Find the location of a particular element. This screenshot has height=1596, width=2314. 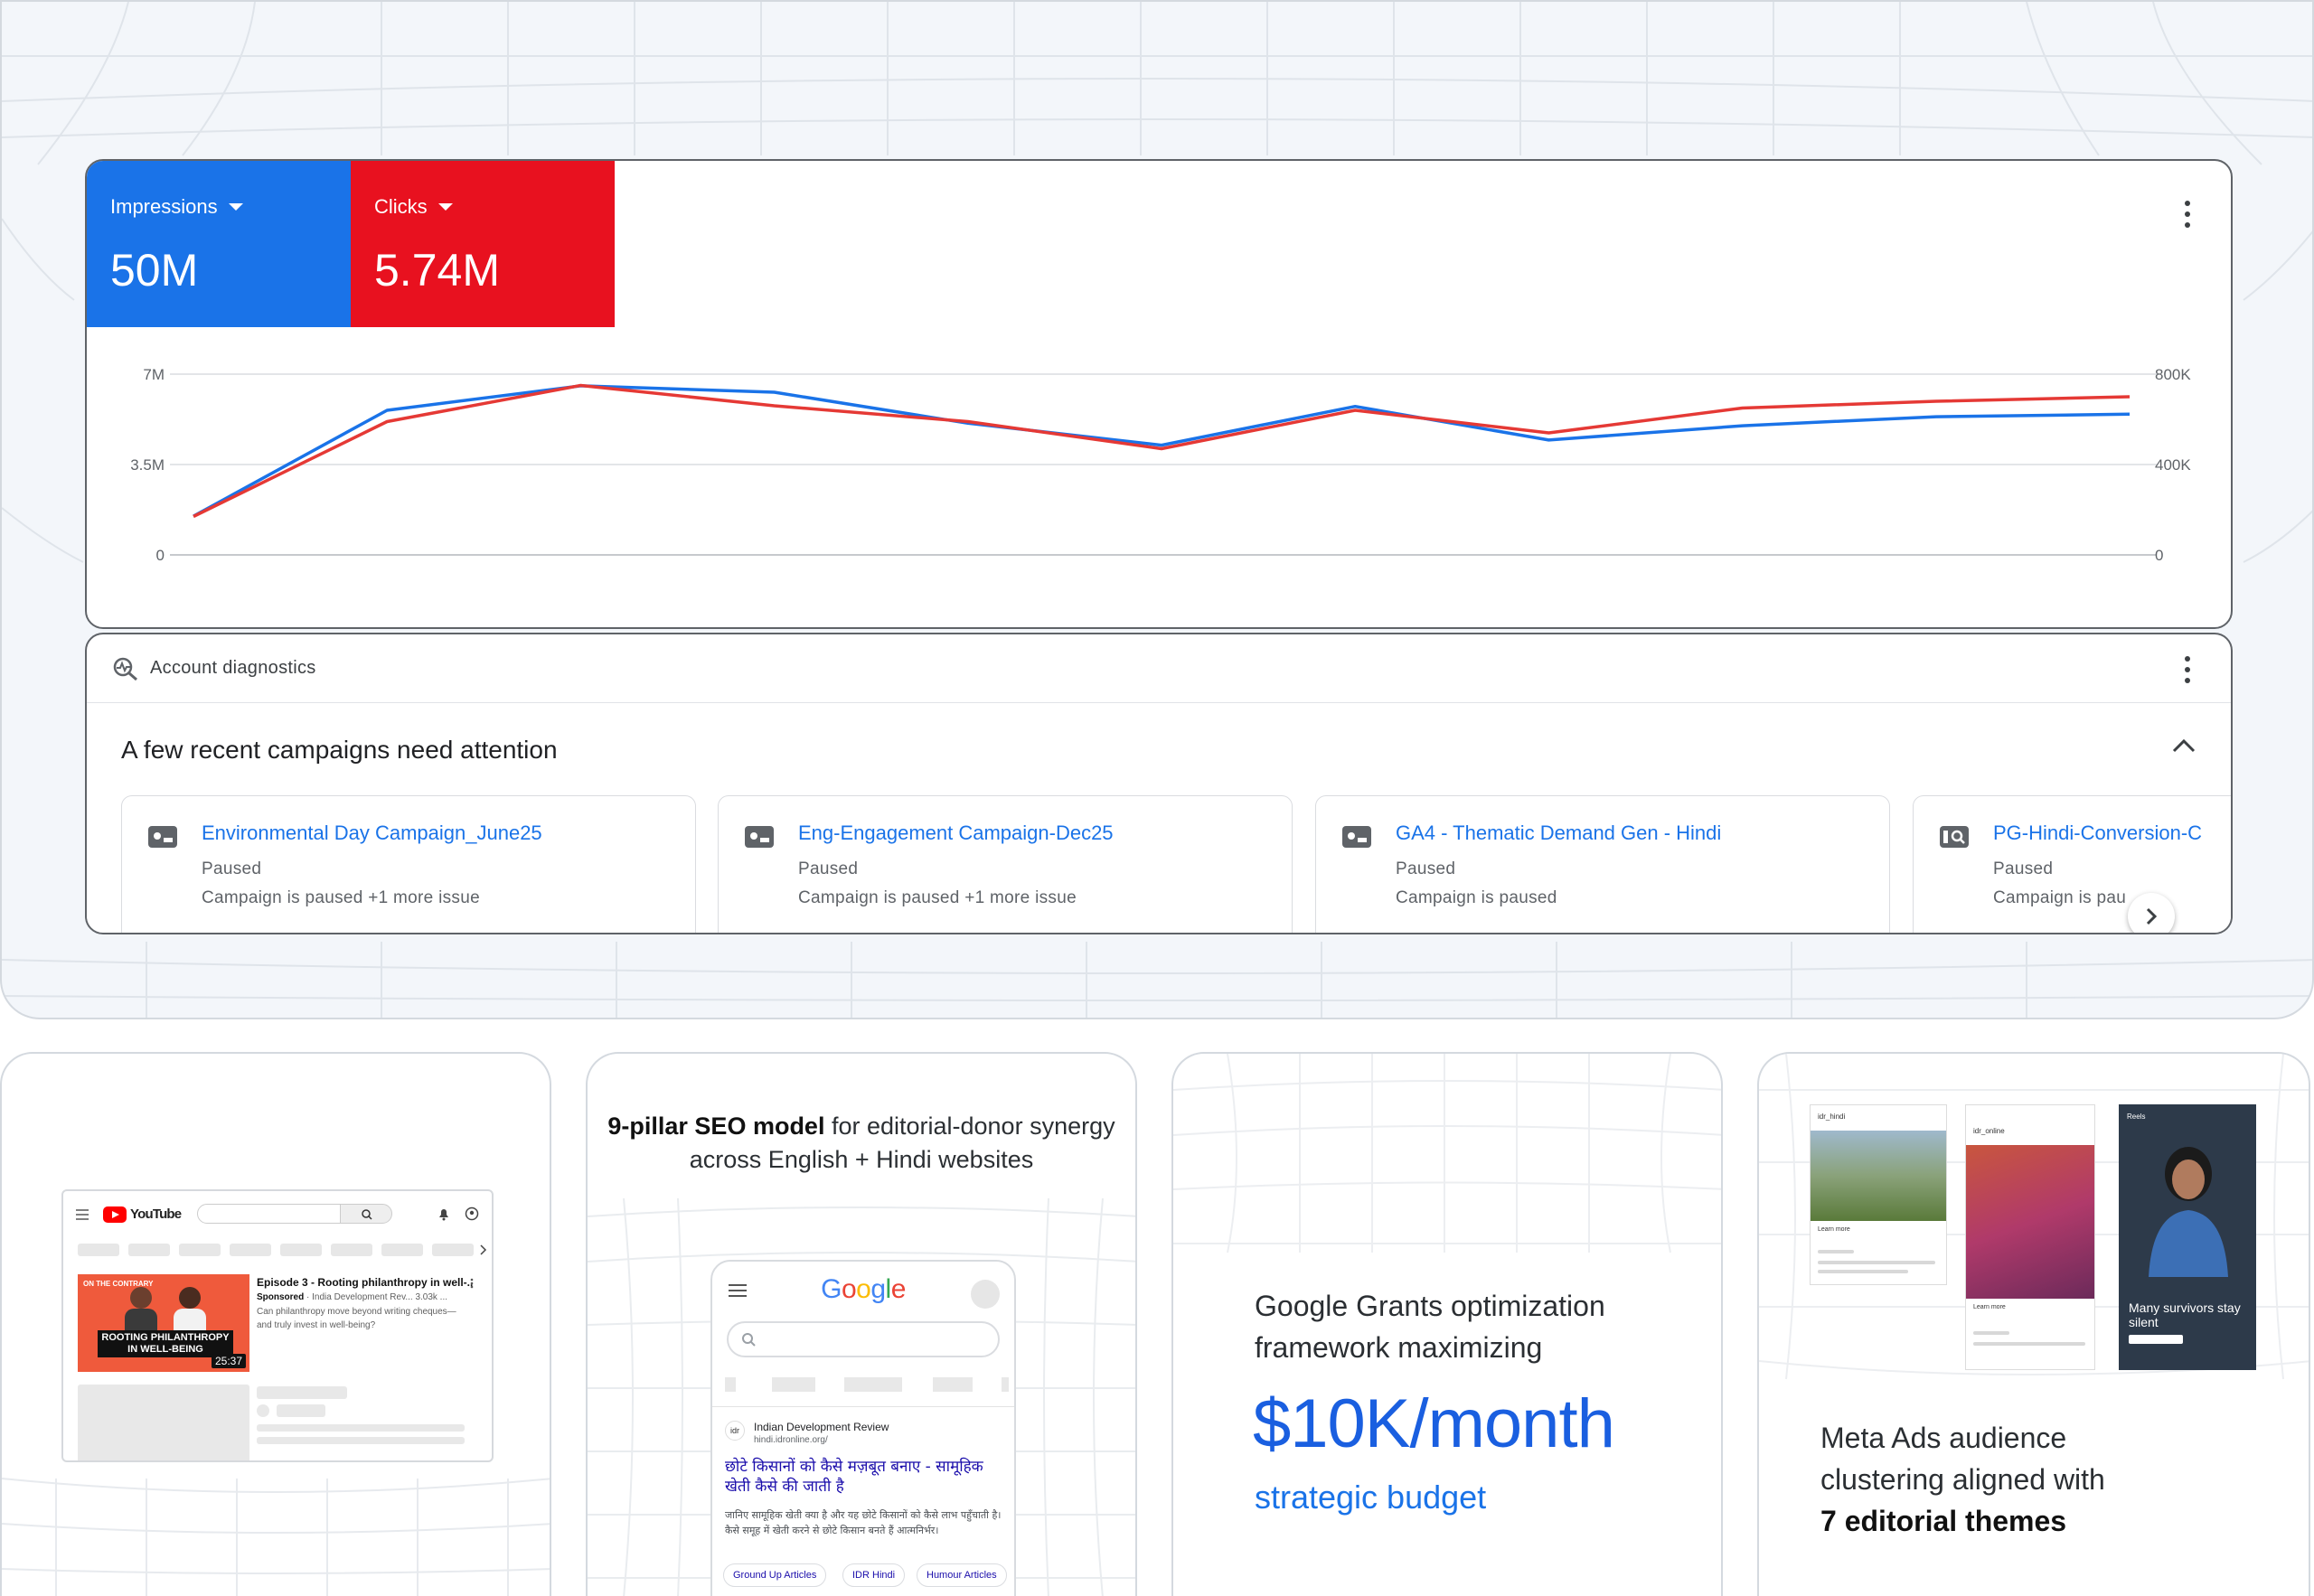

next-button is located at coordinates (2152, 913).